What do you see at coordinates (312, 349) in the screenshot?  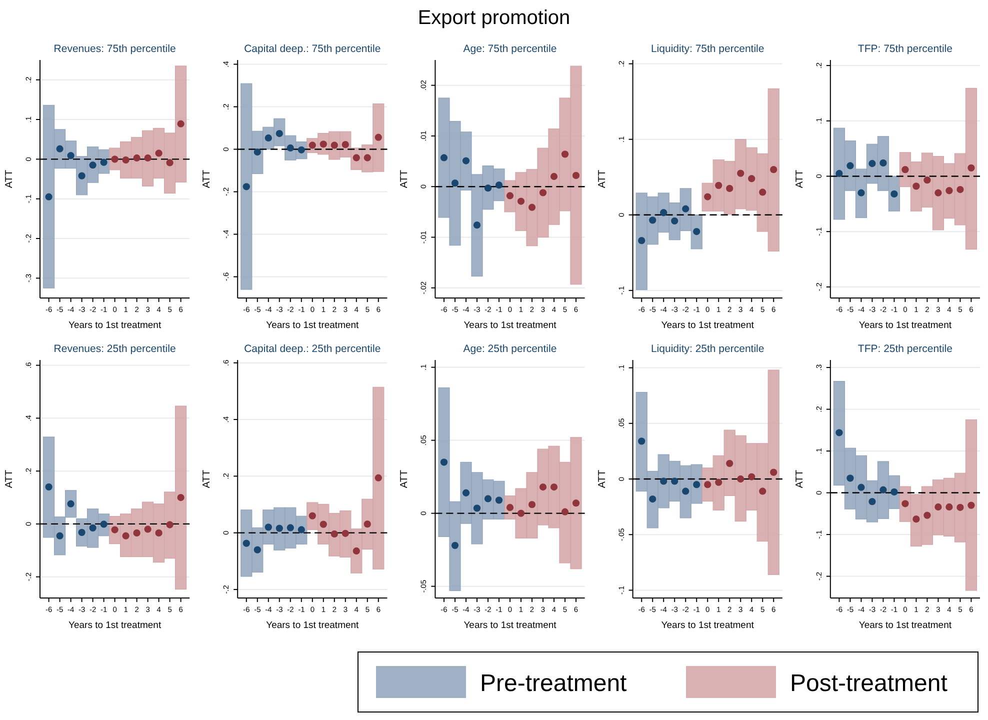 I see `chart-title: Capital deep.: 25th percentile` at bounding box center [312, 349].